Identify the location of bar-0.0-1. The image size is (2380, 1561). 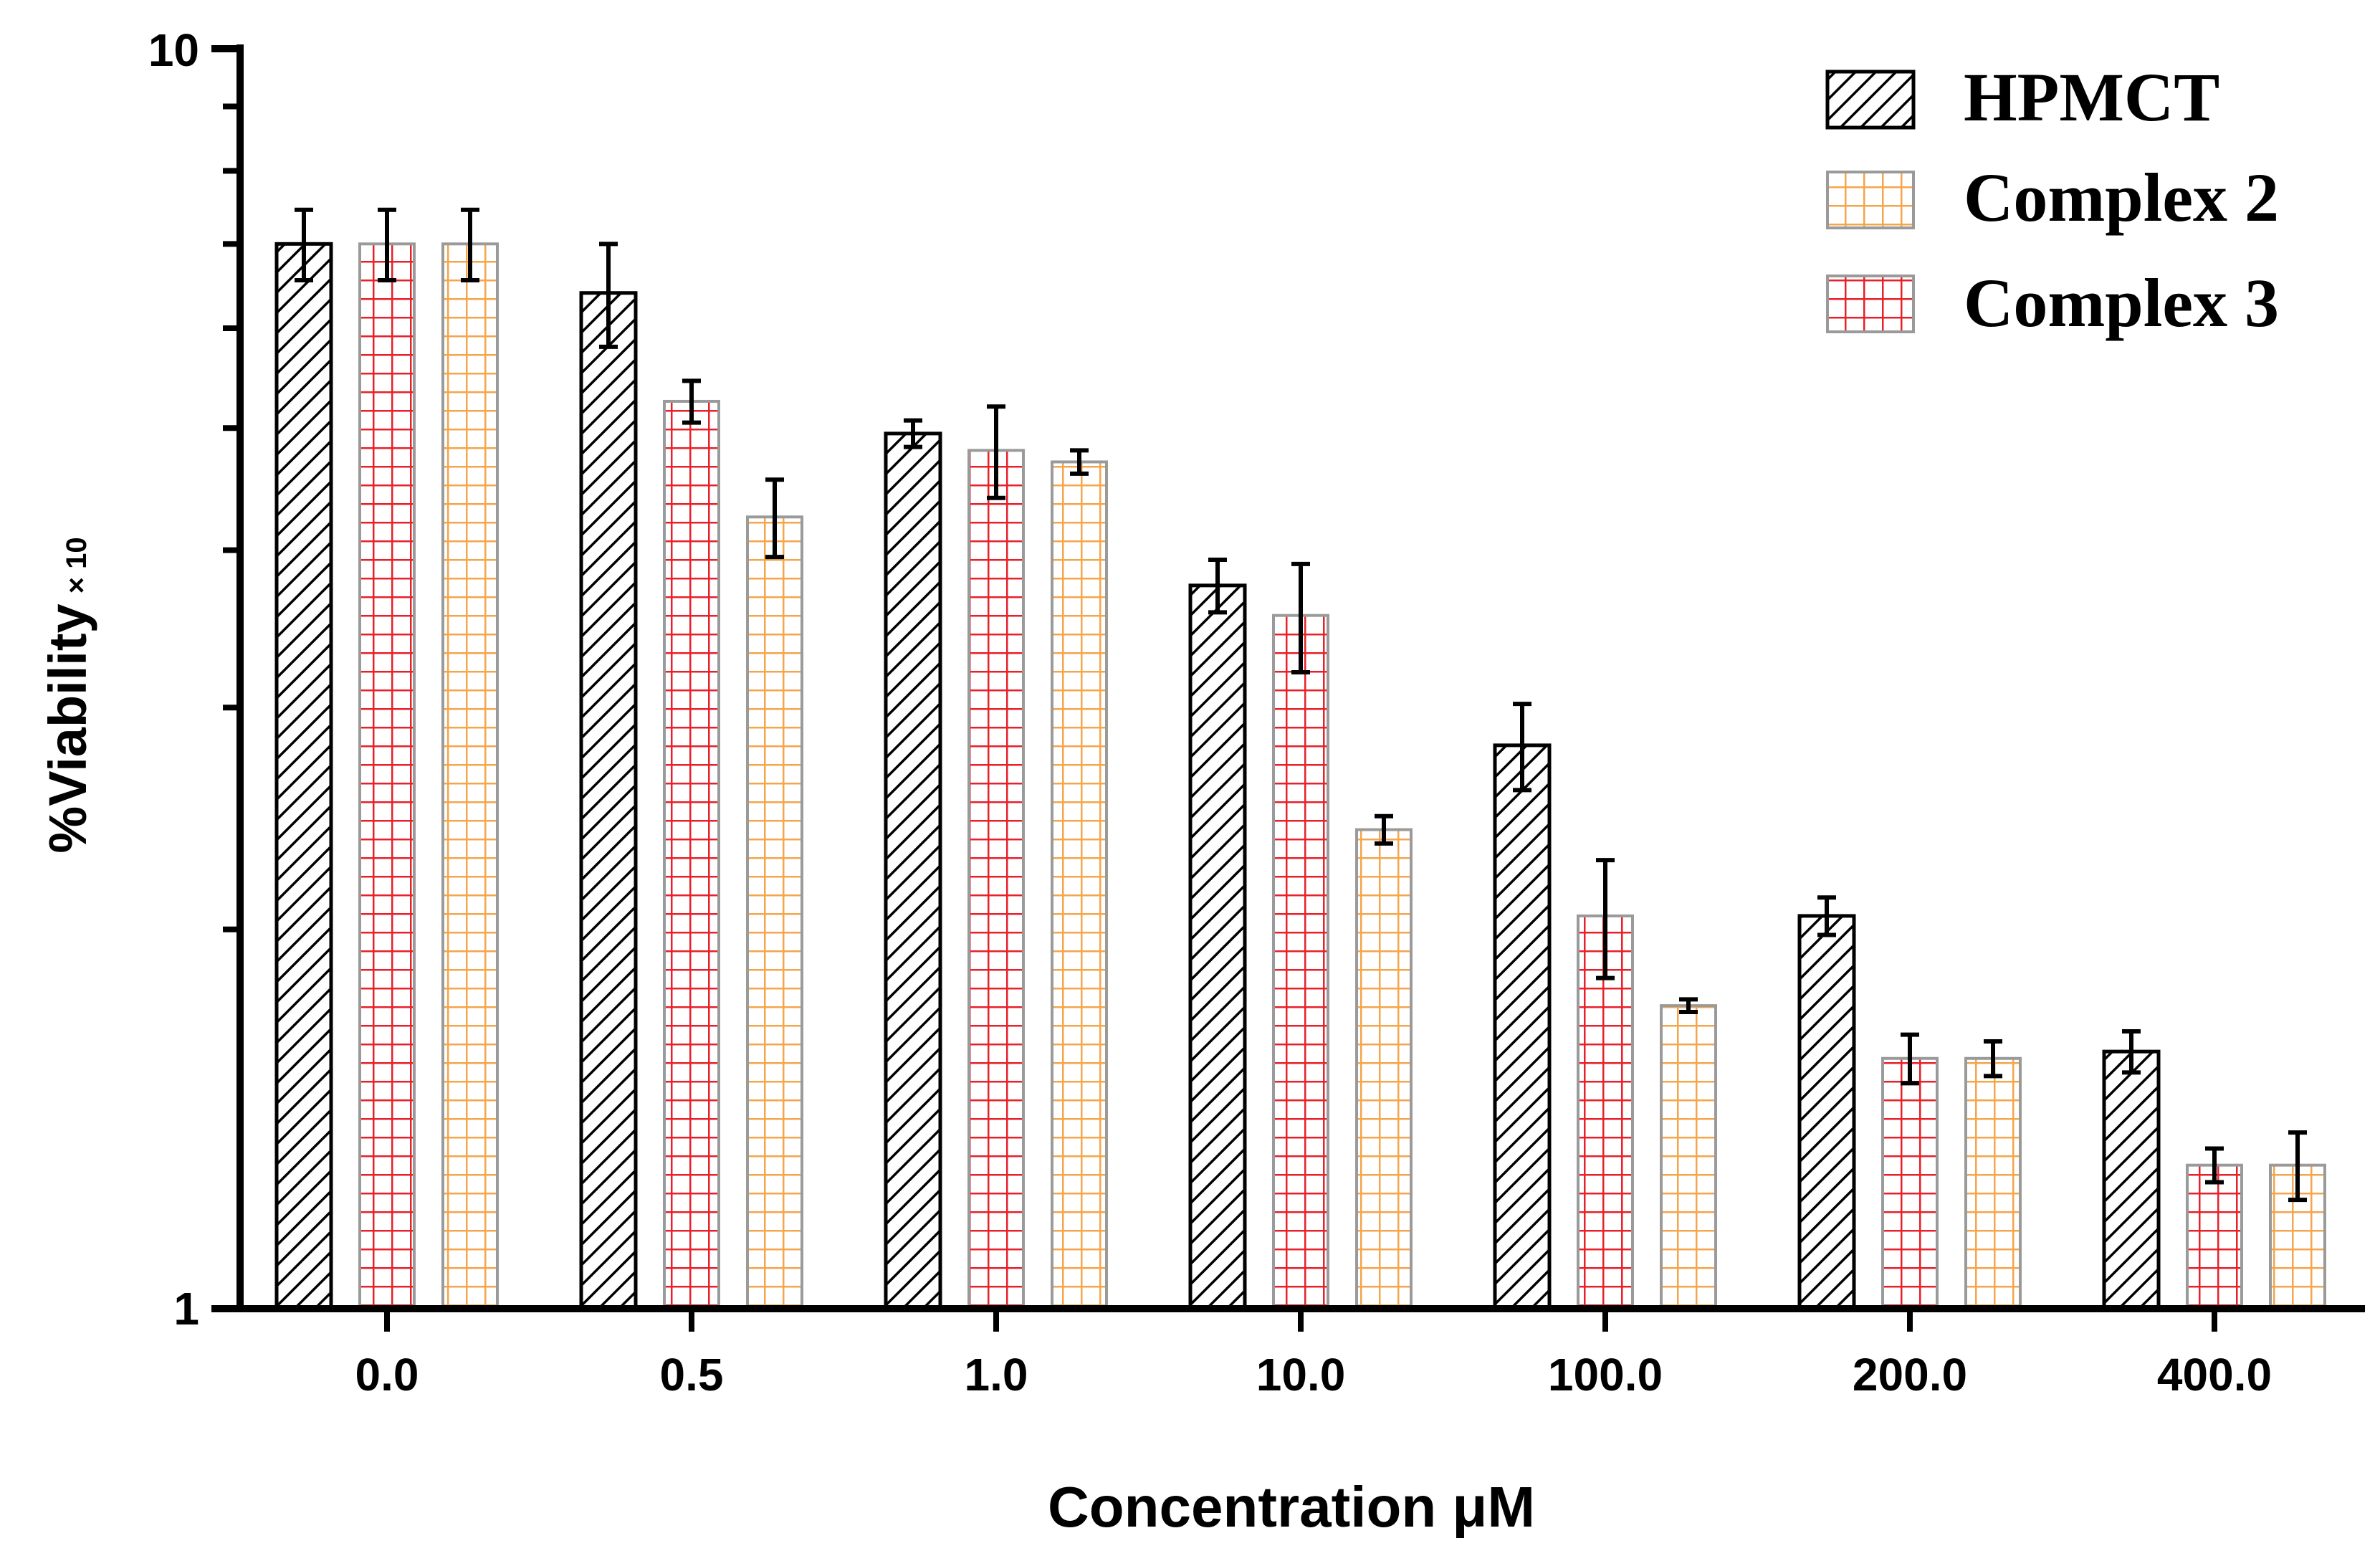
(387, 777).